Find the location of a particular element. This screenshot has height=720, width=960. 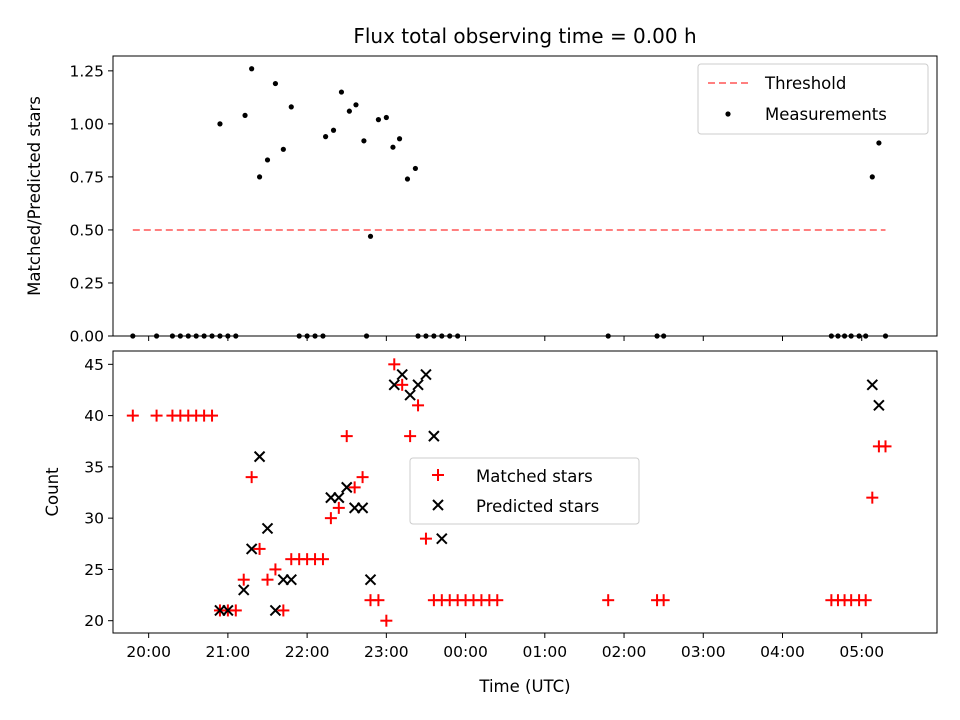

y-tick-label: 1.00 is located at coordinates (86, 124).